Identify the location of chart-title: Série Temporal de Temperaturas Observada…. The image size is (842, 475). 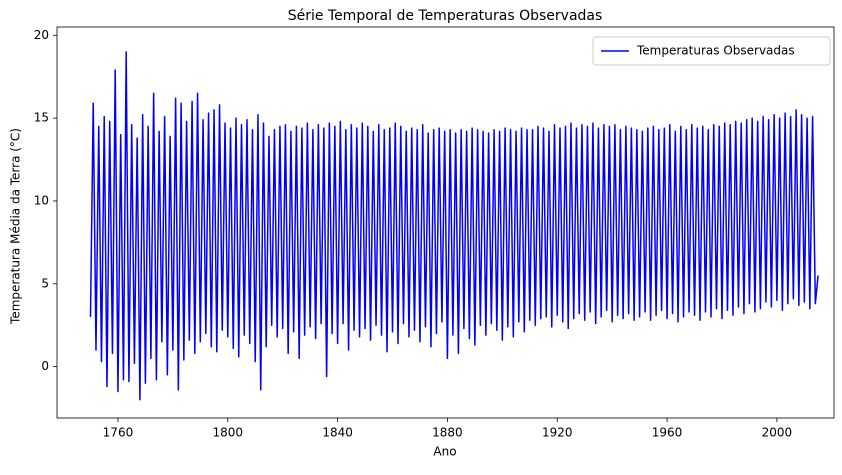
(445, 16).